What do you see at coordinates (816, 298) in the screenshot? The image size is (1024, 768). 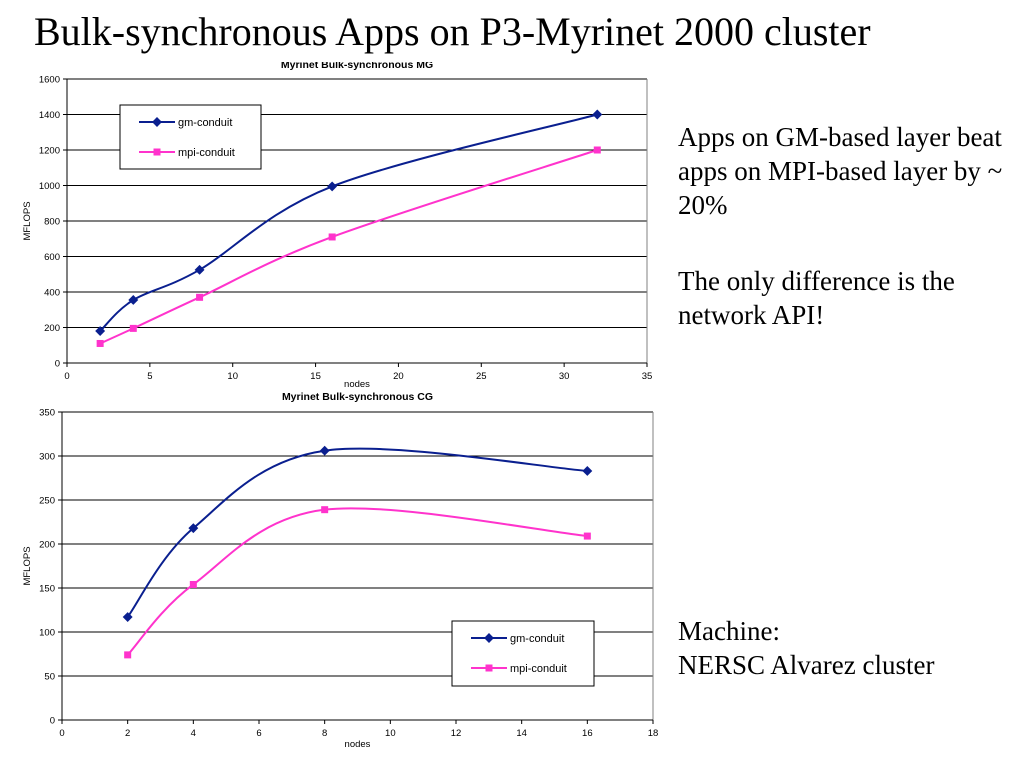 I see `difference-note: The only difference is the network API!` at bounding box center [816, 298].